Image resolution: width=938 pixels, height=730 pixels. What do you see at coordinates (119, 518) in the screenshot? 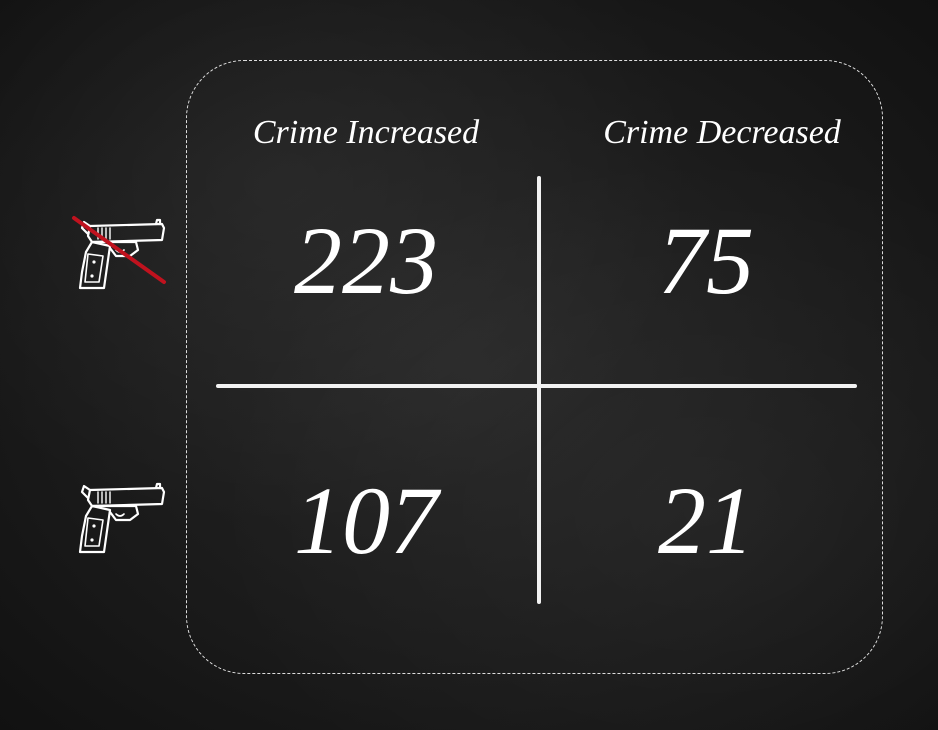
I see `gun-icon` at bounding box center [119, 518].